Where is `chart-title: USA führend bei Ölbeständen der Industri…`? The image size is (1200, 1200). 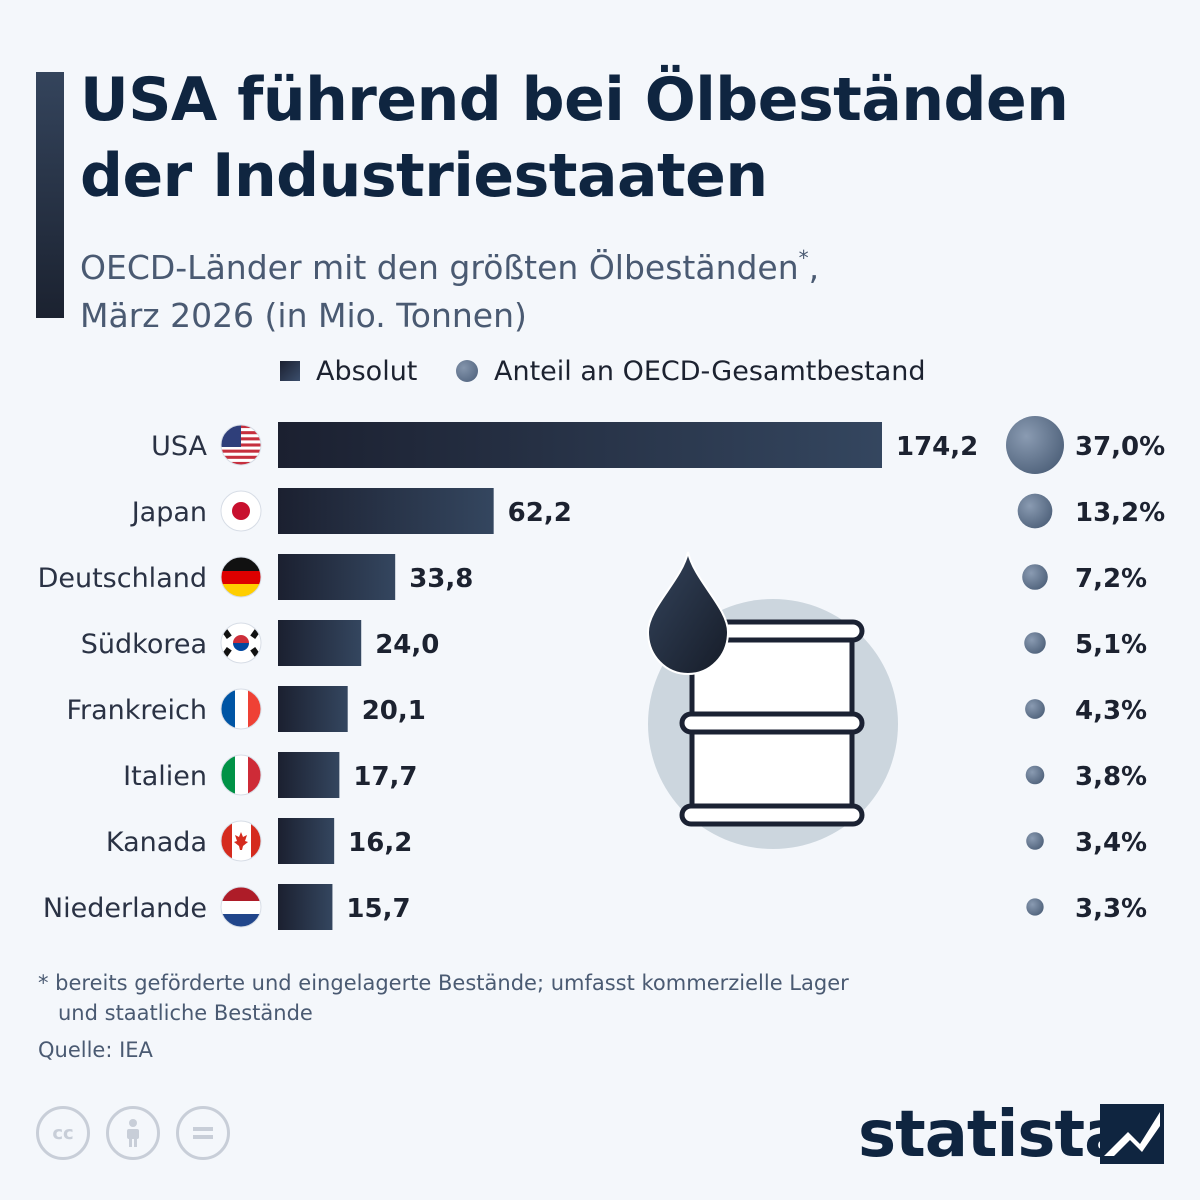 chart-title: USA führend bei Ölbeständen der Industri… is located at coordinates (625, 138).